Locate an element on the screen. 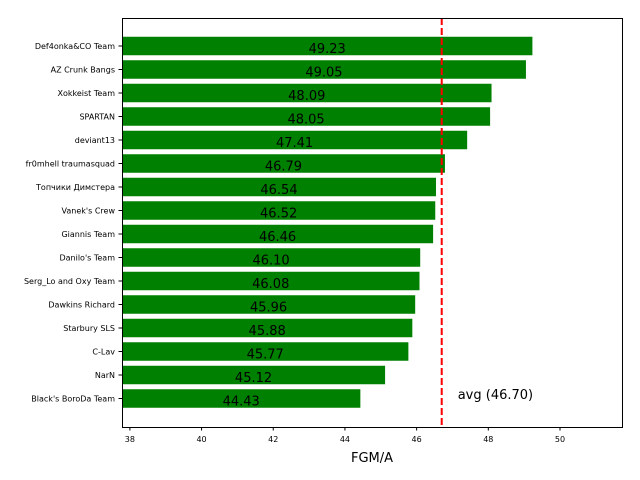  bar-value-label: 45.96 is located at coordinates (268, 308).